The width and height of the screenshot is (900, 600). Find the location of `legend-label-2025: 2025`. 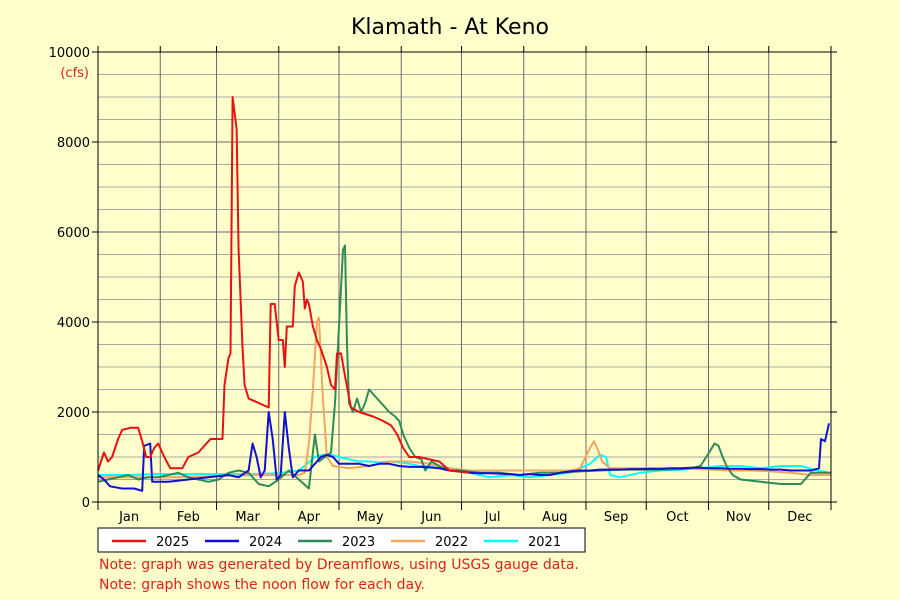

legend-label-2025: 2025 is located at coordinates (172, 542).